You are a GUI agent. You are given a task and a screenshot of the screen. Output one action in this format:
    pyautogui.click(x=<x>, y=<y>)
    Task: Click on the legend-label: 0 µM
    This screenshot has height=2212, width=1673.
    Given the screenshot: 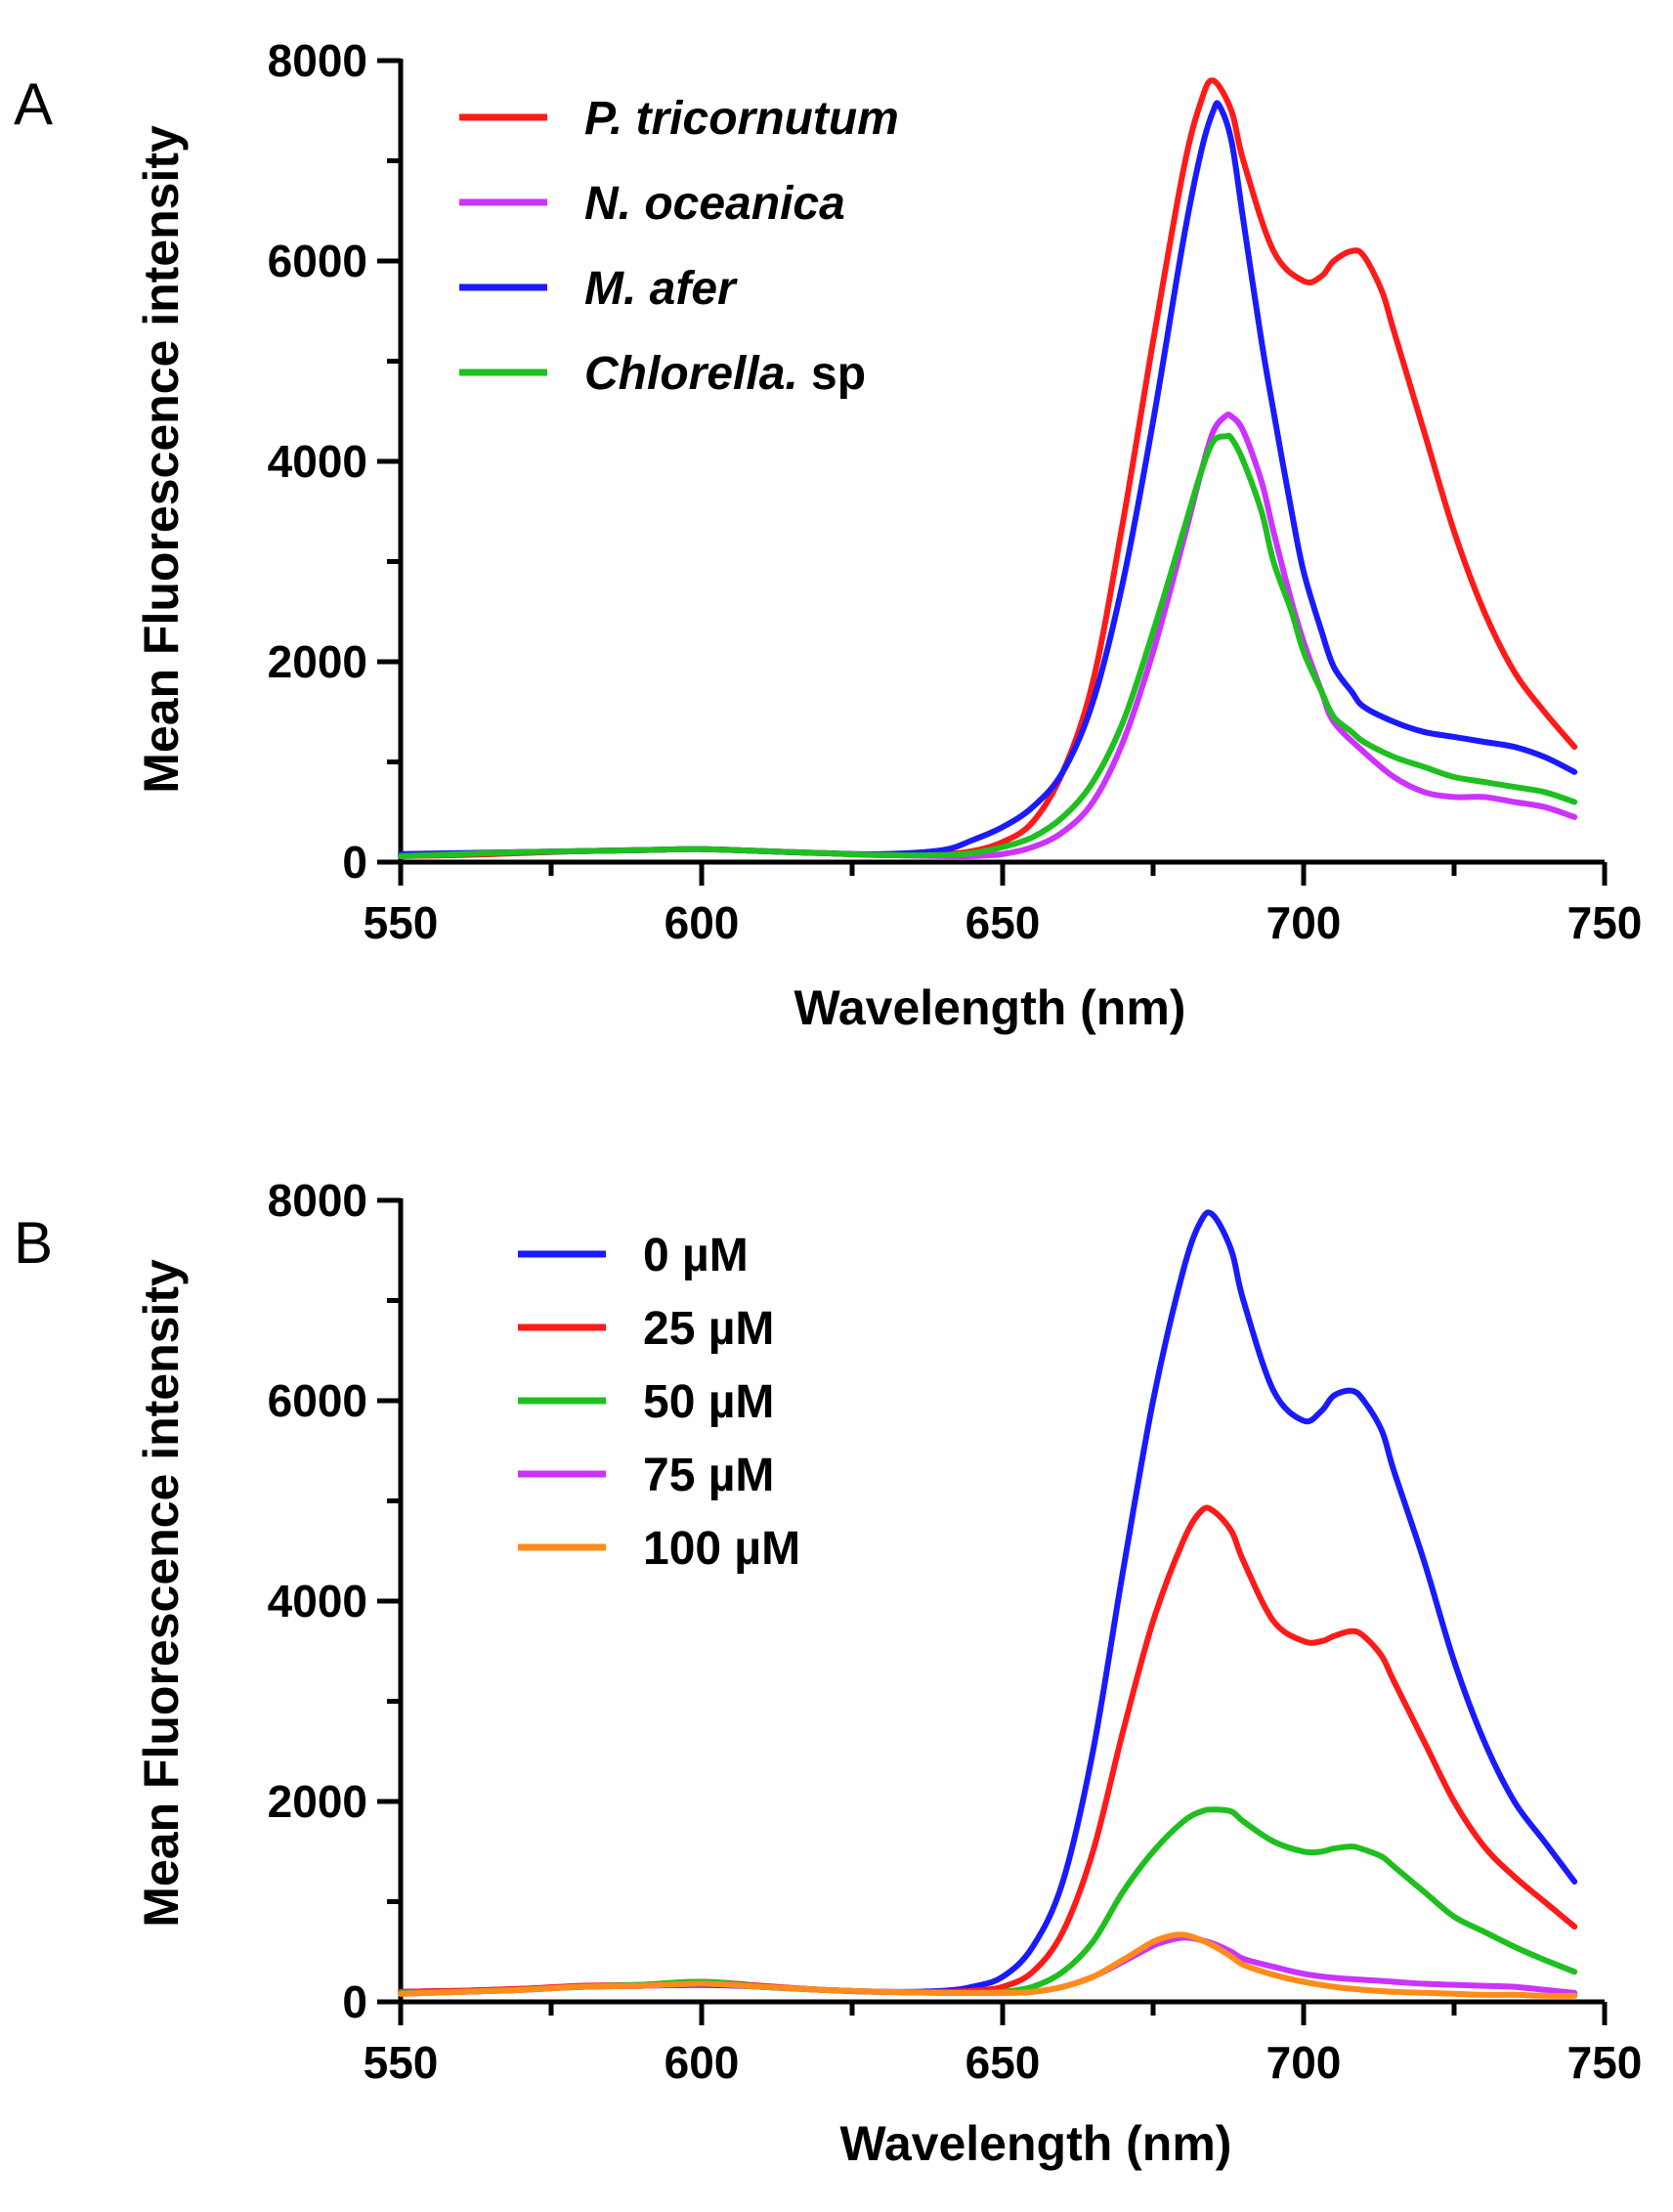 What is the action you would take?
    pyautogui.click(x=696, y=1255)
    